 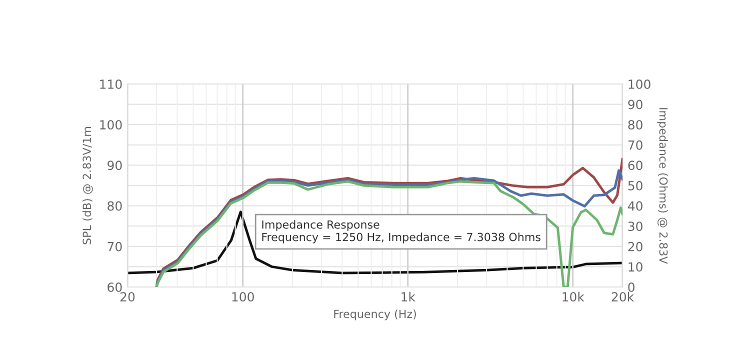 What do you see at coordinates (115, 165) in the screenshot?
I see `y-tick-label: 90` at bounding box center [115, 165].